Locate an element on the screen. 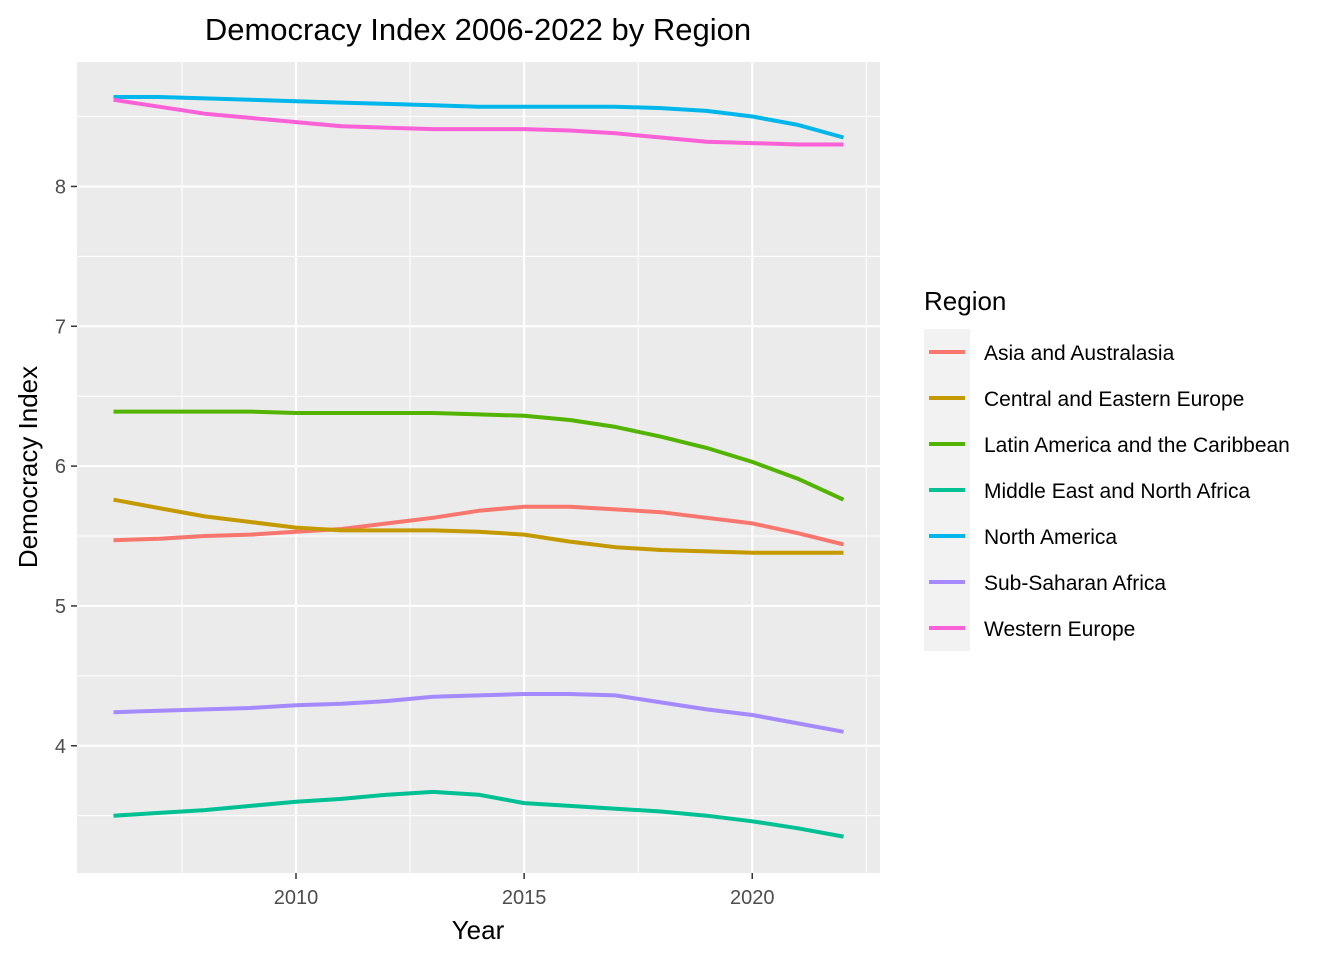  y-tick-label: 8 is located at coordinates (60, 187).